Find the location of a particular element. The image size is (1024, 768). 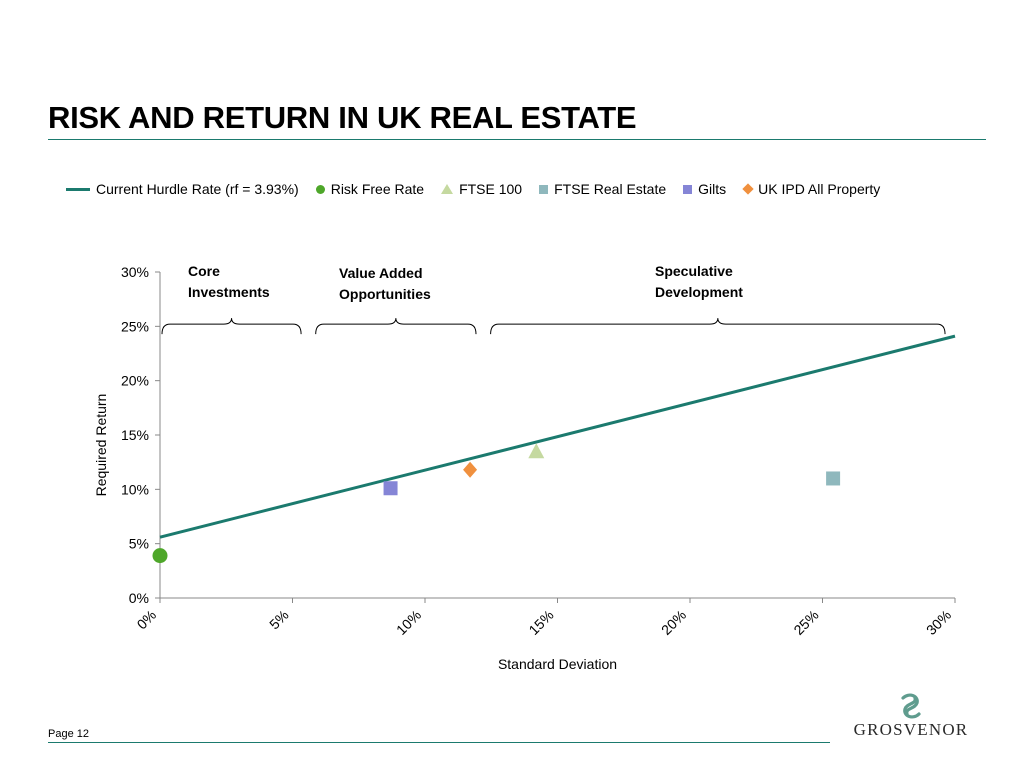

page-number: Page 12 is located at coordinates (68, 734).